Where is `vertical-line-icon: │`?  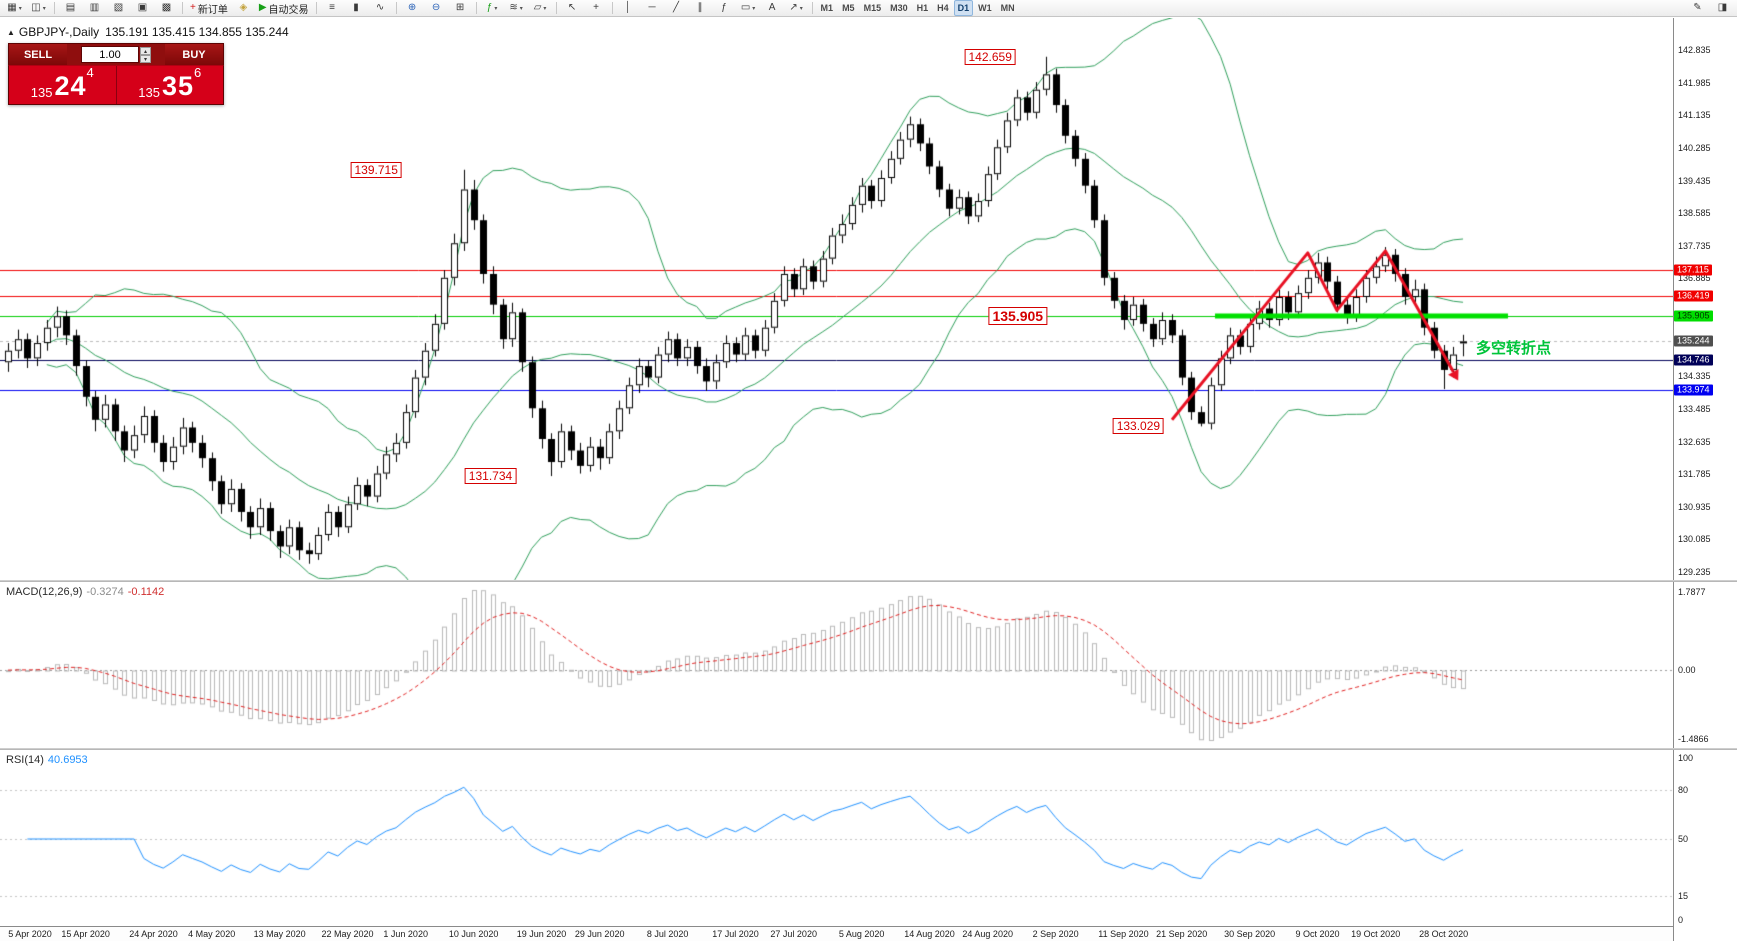
vertical-line-icon: │ is located at coordinates (628, 7).